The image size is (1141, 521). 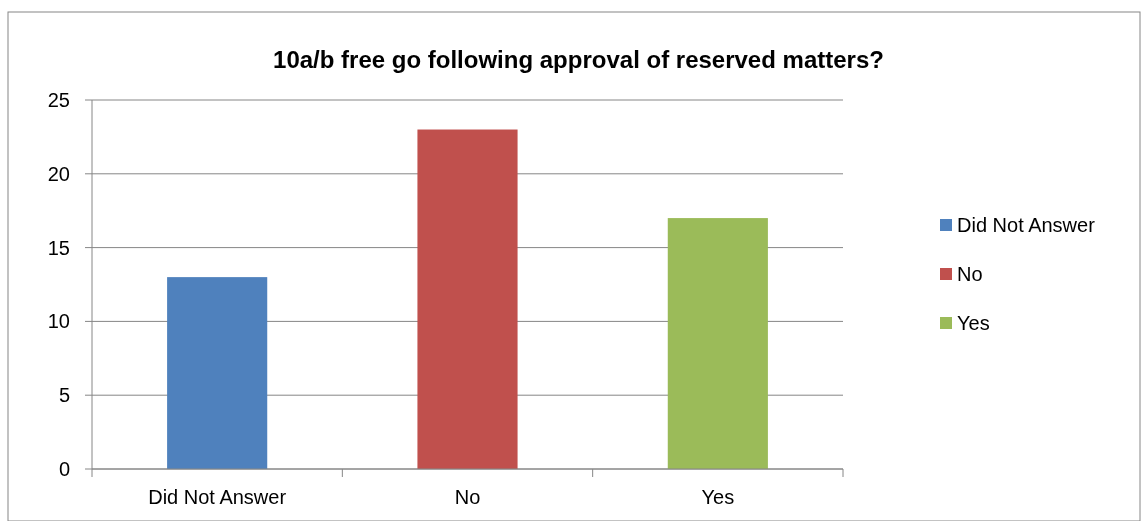 What do you see at coordinates (58, 247) in the screenshot?
I see `y-tick-label: 15` at bounding box center [58, 247].